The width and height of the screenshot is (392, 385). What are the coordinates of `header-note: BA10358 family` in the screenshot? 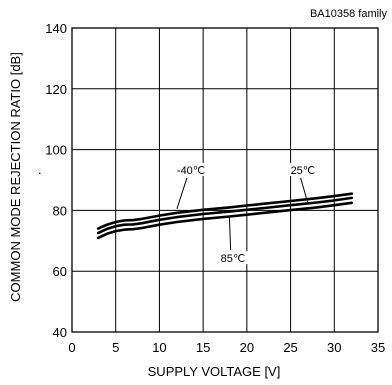 It's located at (349, 14).